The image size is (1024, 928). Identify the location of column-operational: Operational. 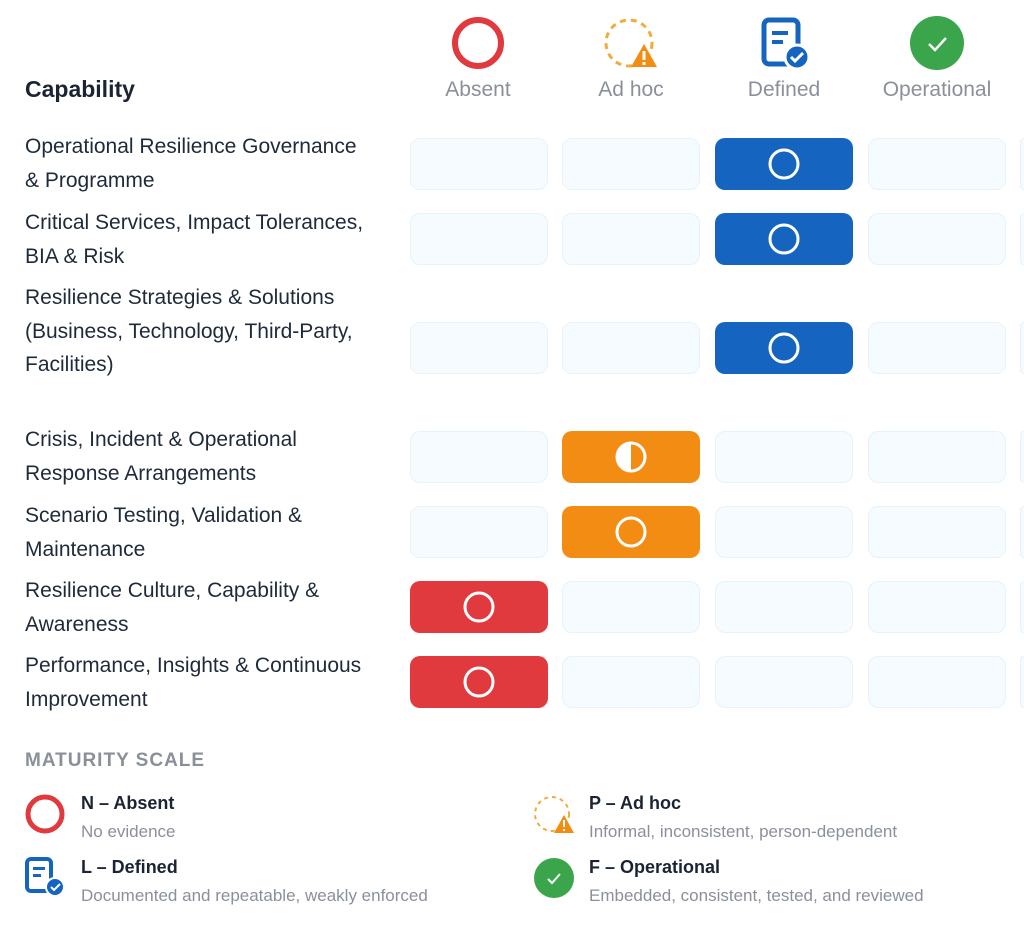
(937, 58).